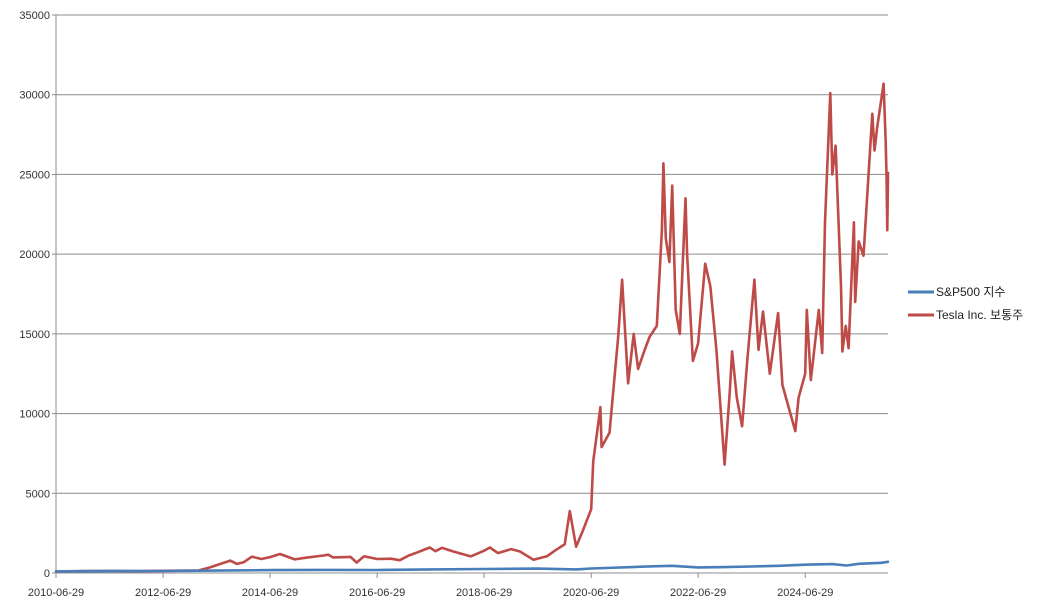 The image size is (1044, 608). I want to click on x-tick-label: 2024-06-29, so click(805, 593).